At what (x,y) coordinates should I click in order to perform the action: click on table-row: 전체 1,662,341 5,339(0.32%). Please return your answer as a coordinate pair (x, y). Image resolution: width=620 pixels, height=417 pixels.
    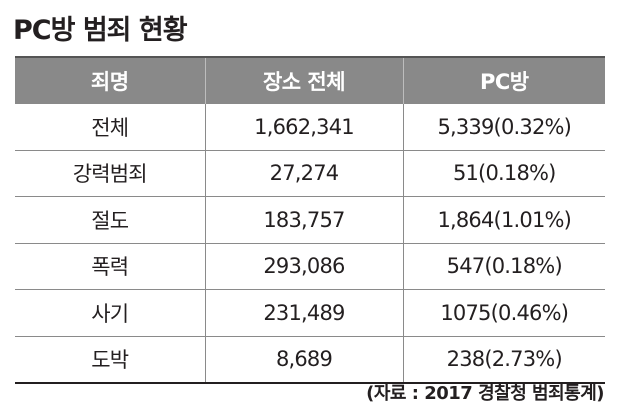
    Looking at the image, I should click on (310, 127).